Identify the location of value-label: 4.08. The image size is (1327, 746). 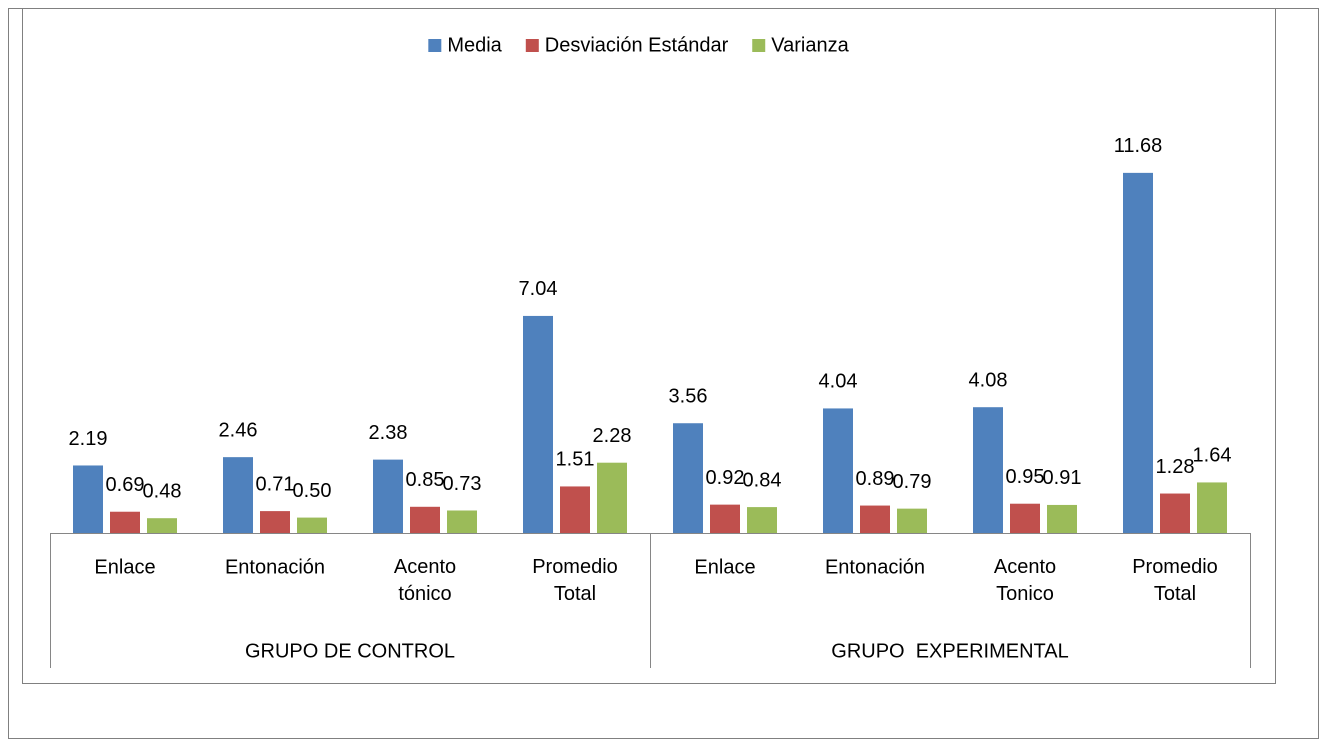
(988, 380).